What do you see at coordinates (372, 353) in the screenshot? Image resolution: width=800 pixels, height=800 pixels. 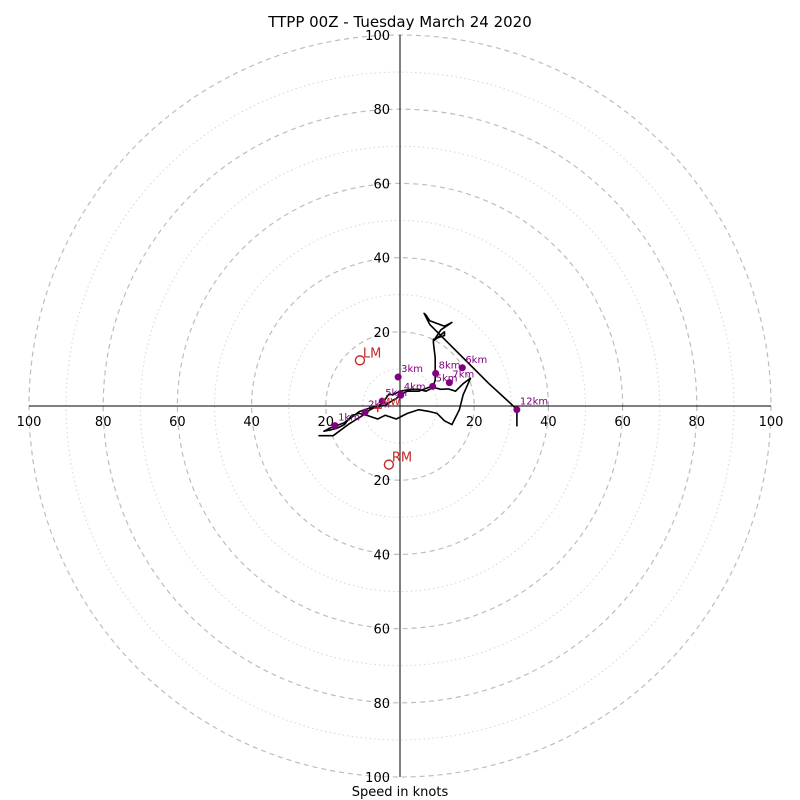 I see `storm-motion-label: LM` at bounding box center [372, 353].